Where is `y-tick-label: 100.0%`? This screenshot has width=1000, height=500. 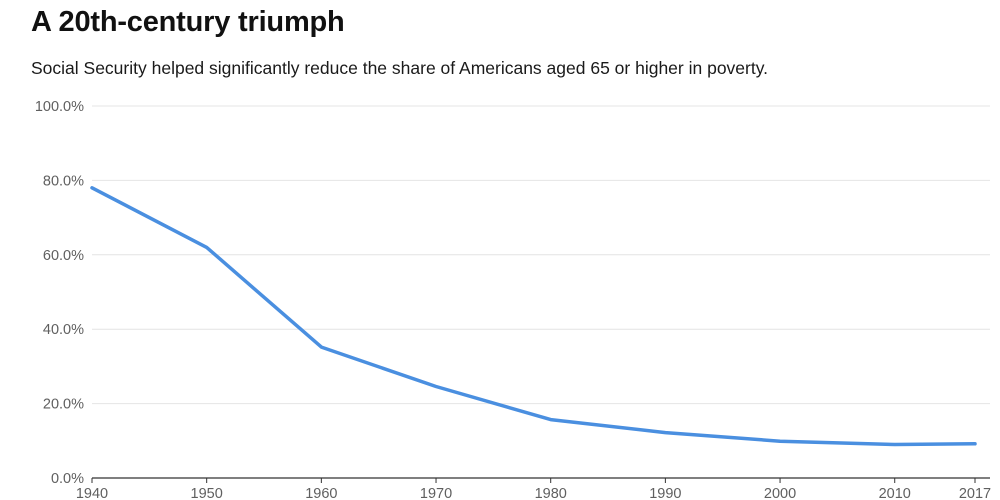
y-tick-label: 100.0% is located at coordinates (59, 107).